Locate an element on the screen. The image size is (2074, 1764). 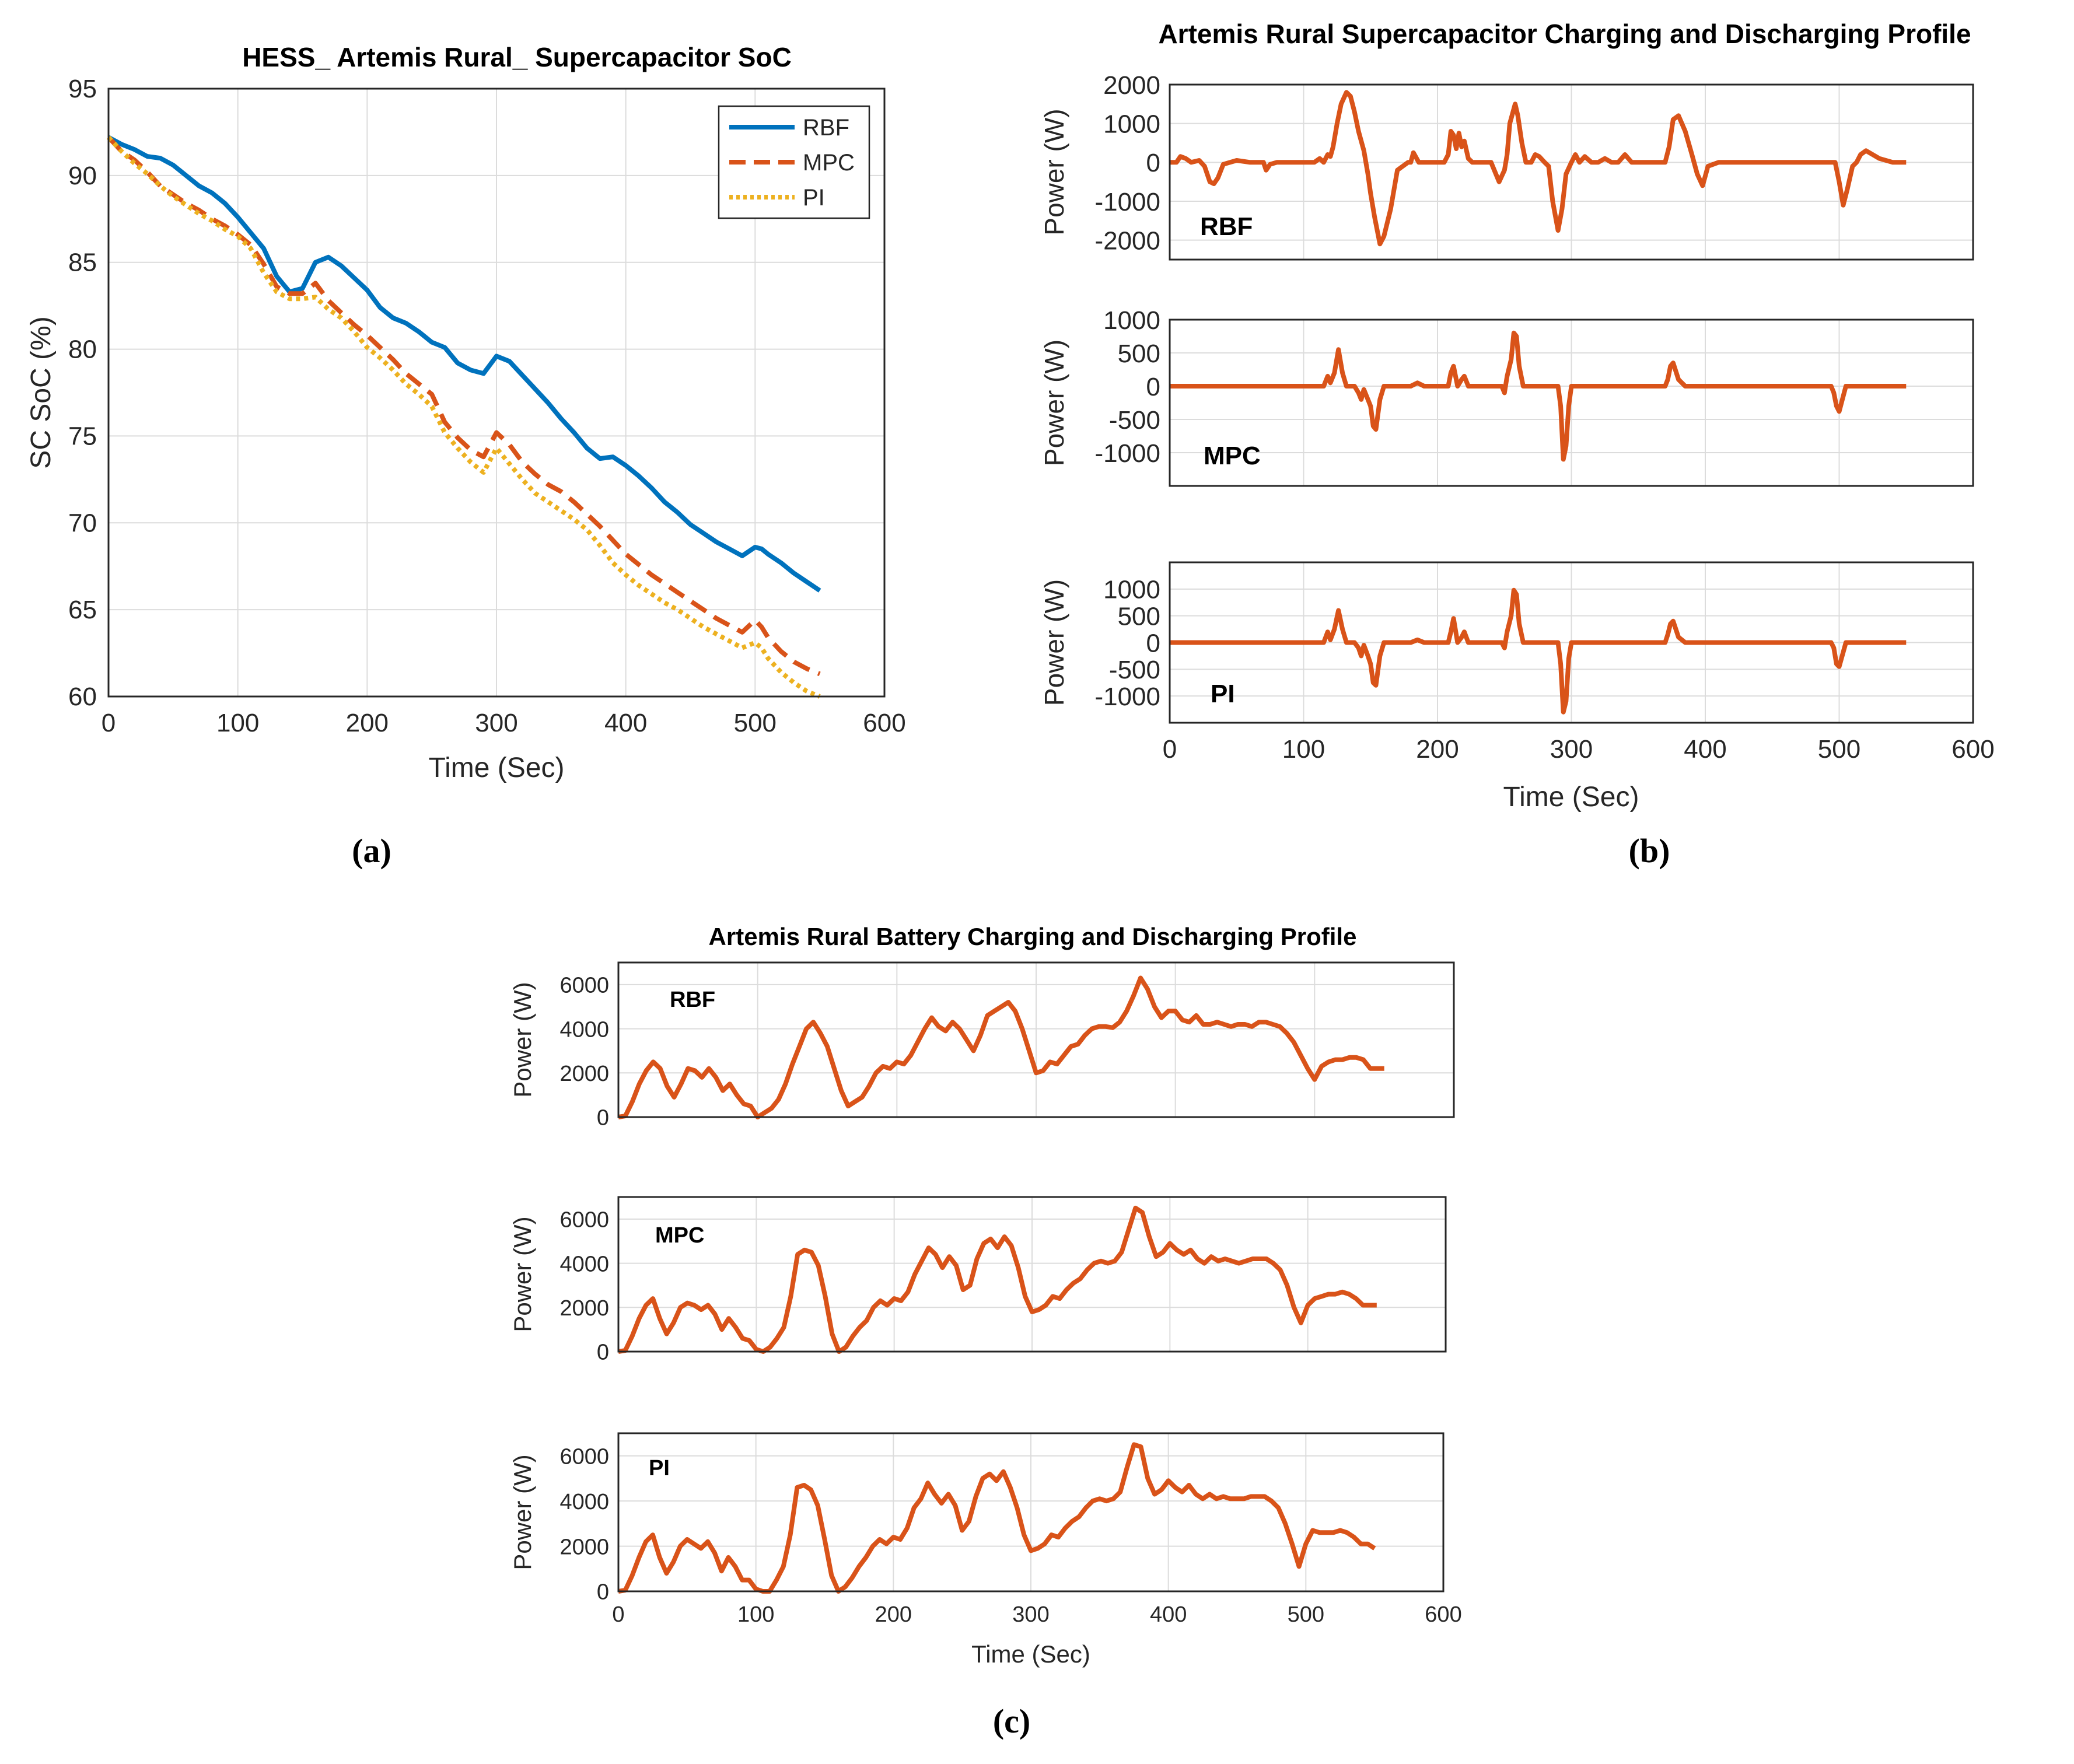
chart-c-mpc-y-tick-6000: 6000 is located at coordinates (584, 1220).